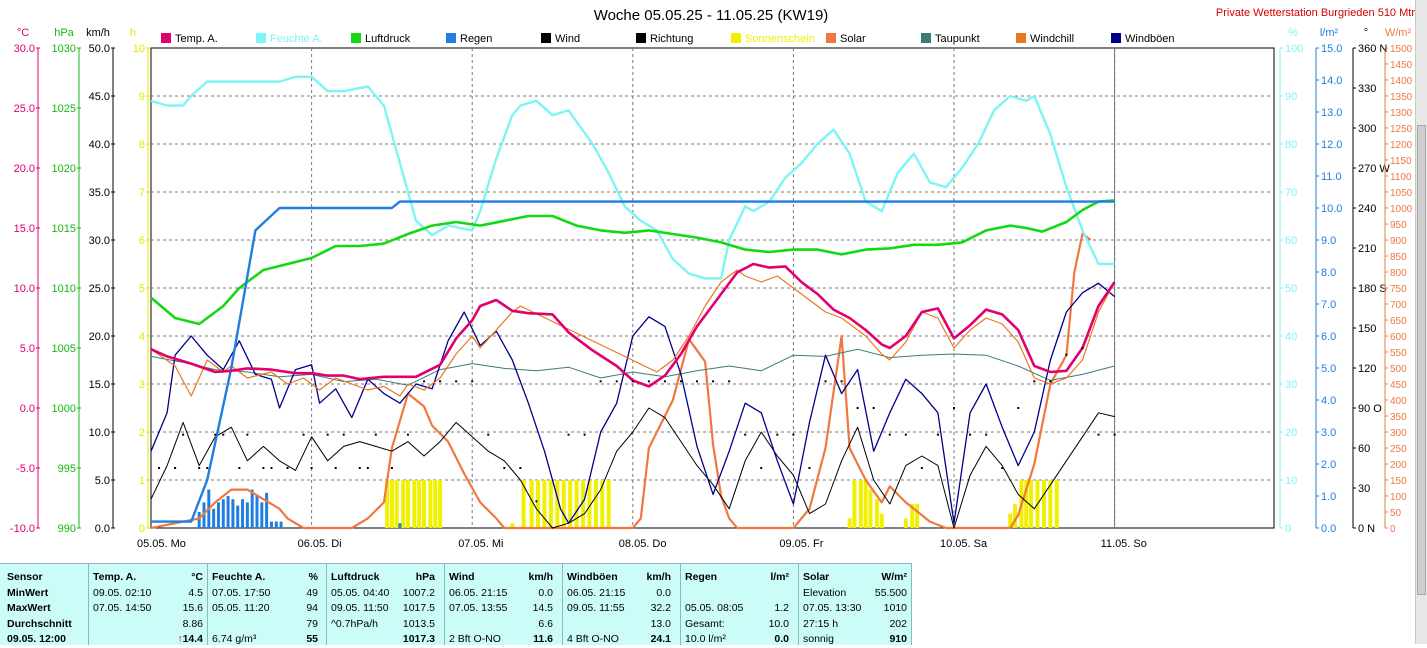 Image resolution: width=1427 pixels, height=648 pixels. I want to click on stats-header-label: Regen, so click(701, 577).